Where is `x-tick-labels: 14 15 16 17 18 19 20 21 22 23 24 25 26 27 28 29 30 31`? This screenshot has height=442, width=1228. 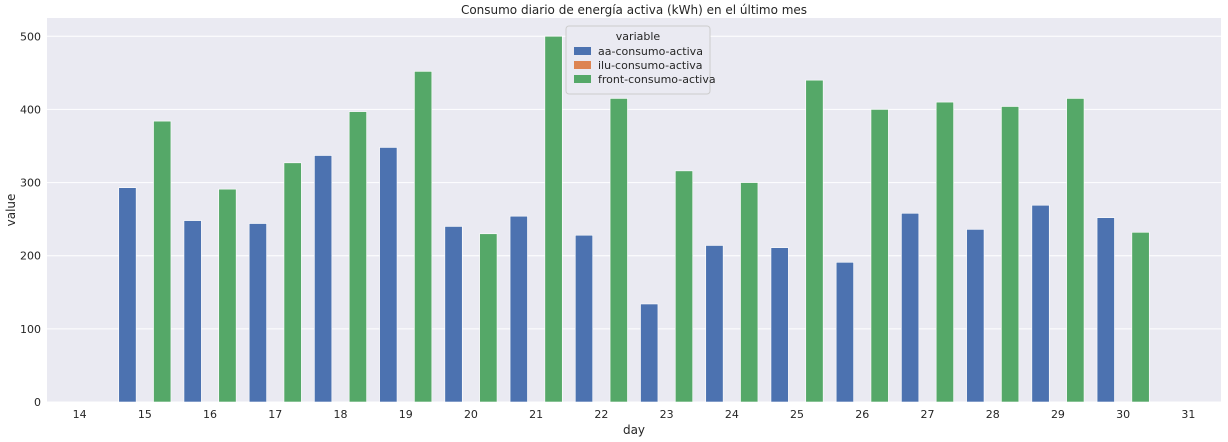
x-tick-labels: 14 15 16 17 18 19 20 21 22 23 24 25 26 27 28 29 30 31 is located at coordinates (634, 414).